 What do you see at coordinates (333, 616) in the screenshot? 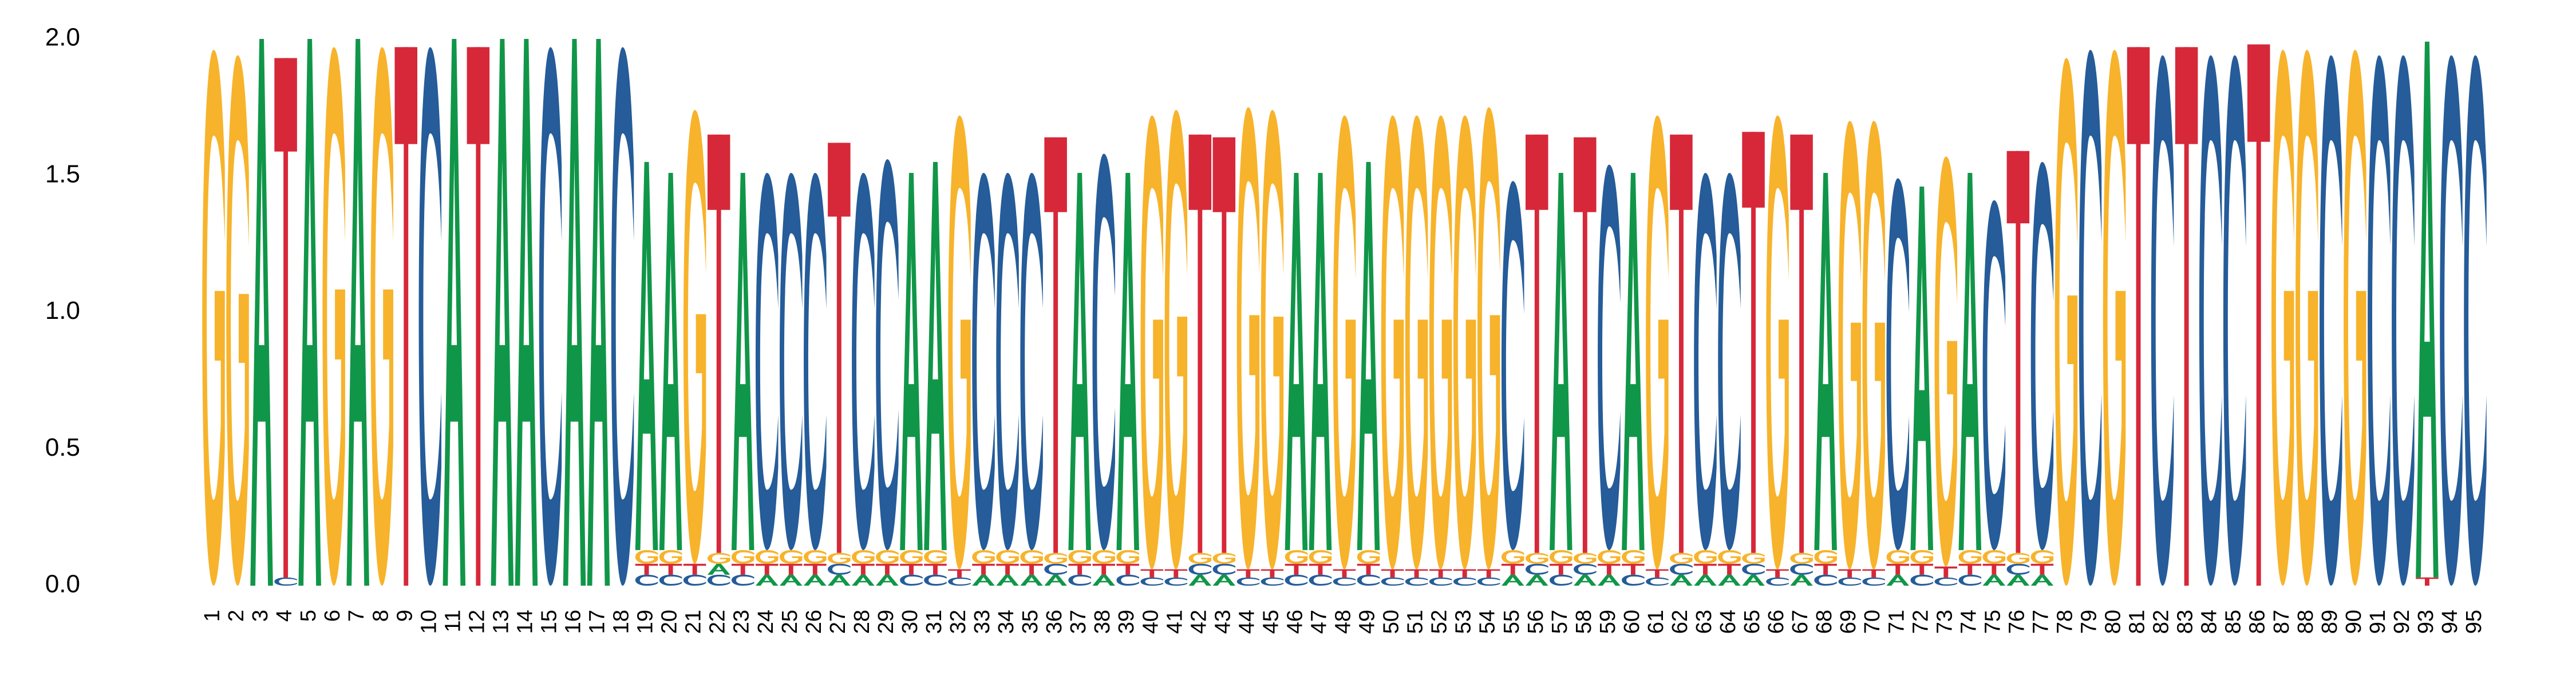
I see `x-tick-label: 6` at bounding box center [333, 616].